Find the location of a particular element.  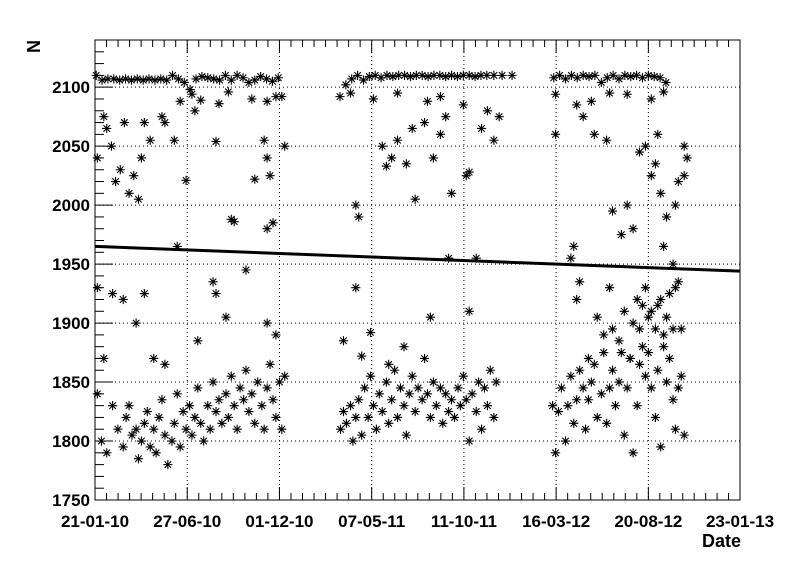

x-tick-label: 07-05-11 is located at coordinates (371, 521).